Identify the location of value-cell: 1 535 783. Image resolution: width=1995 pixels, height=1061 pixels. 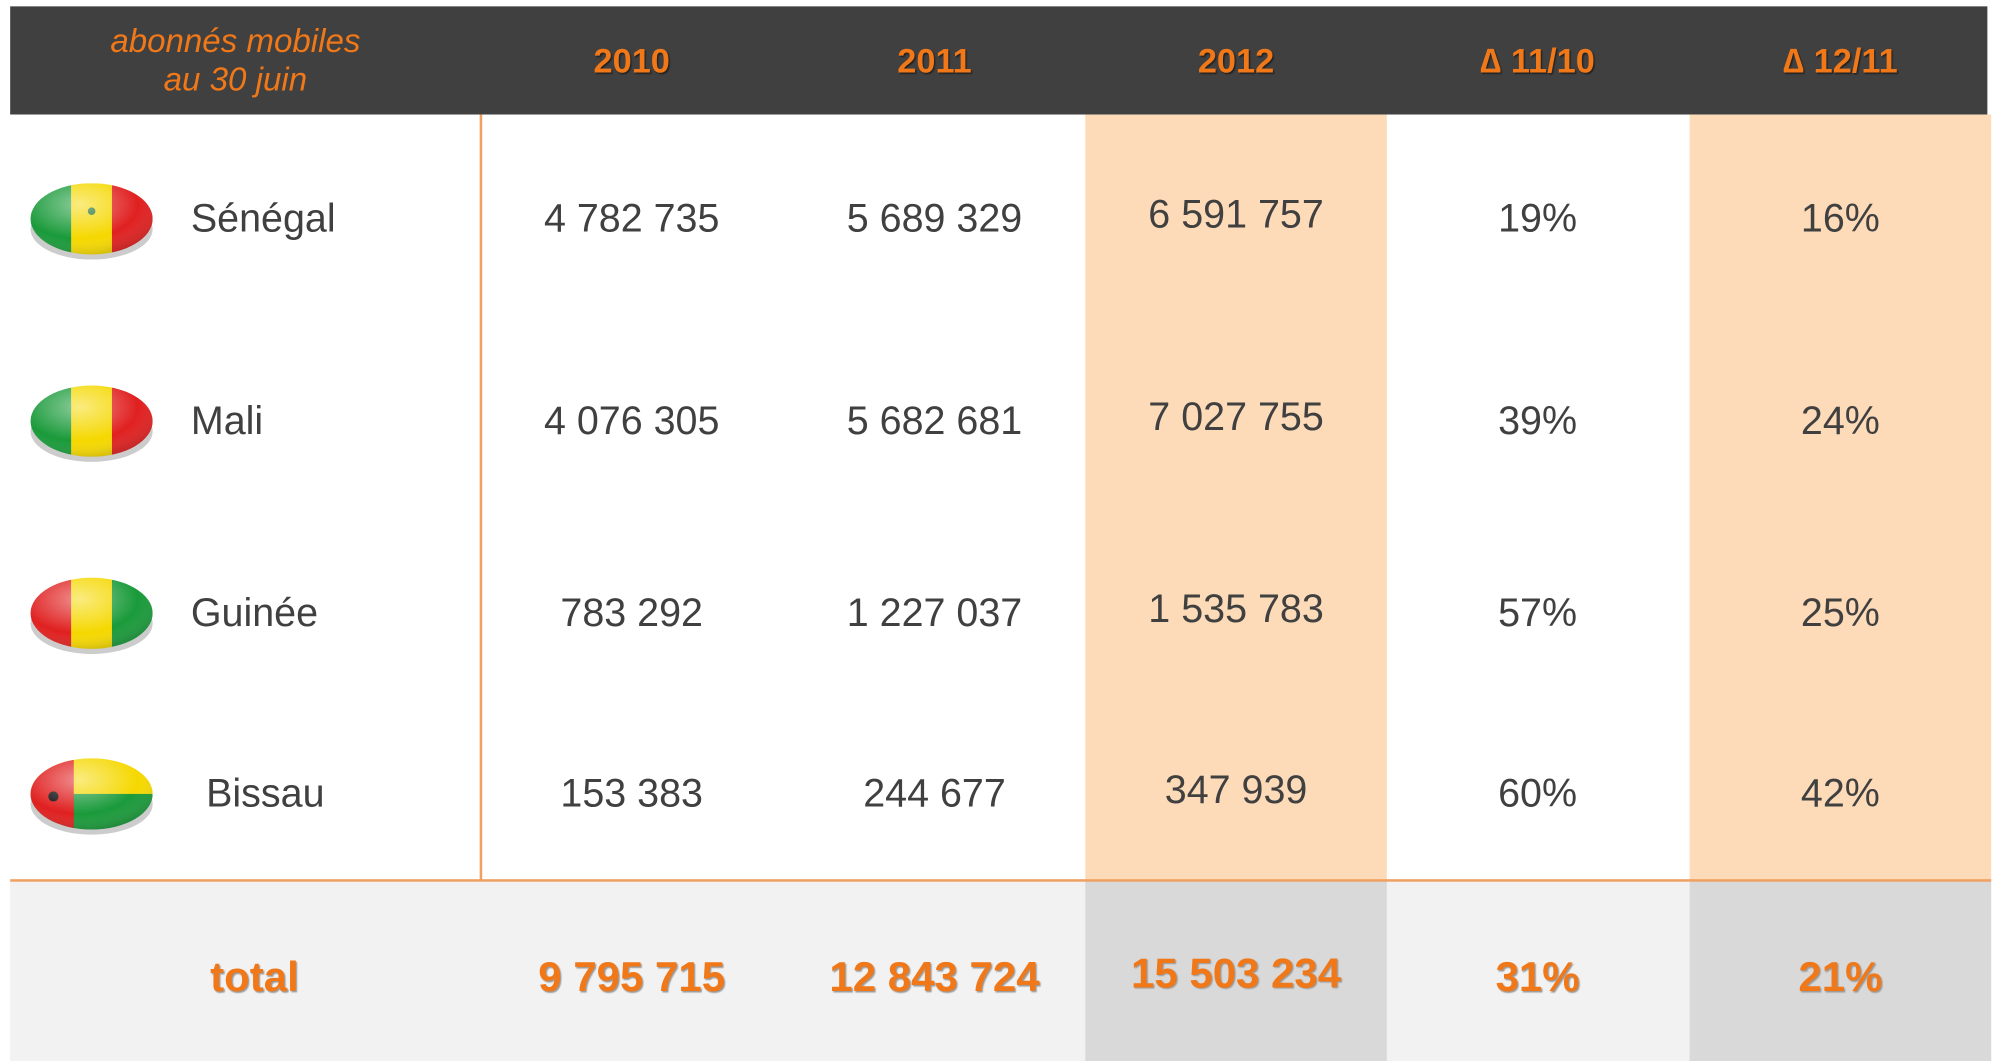
(1236, 609).